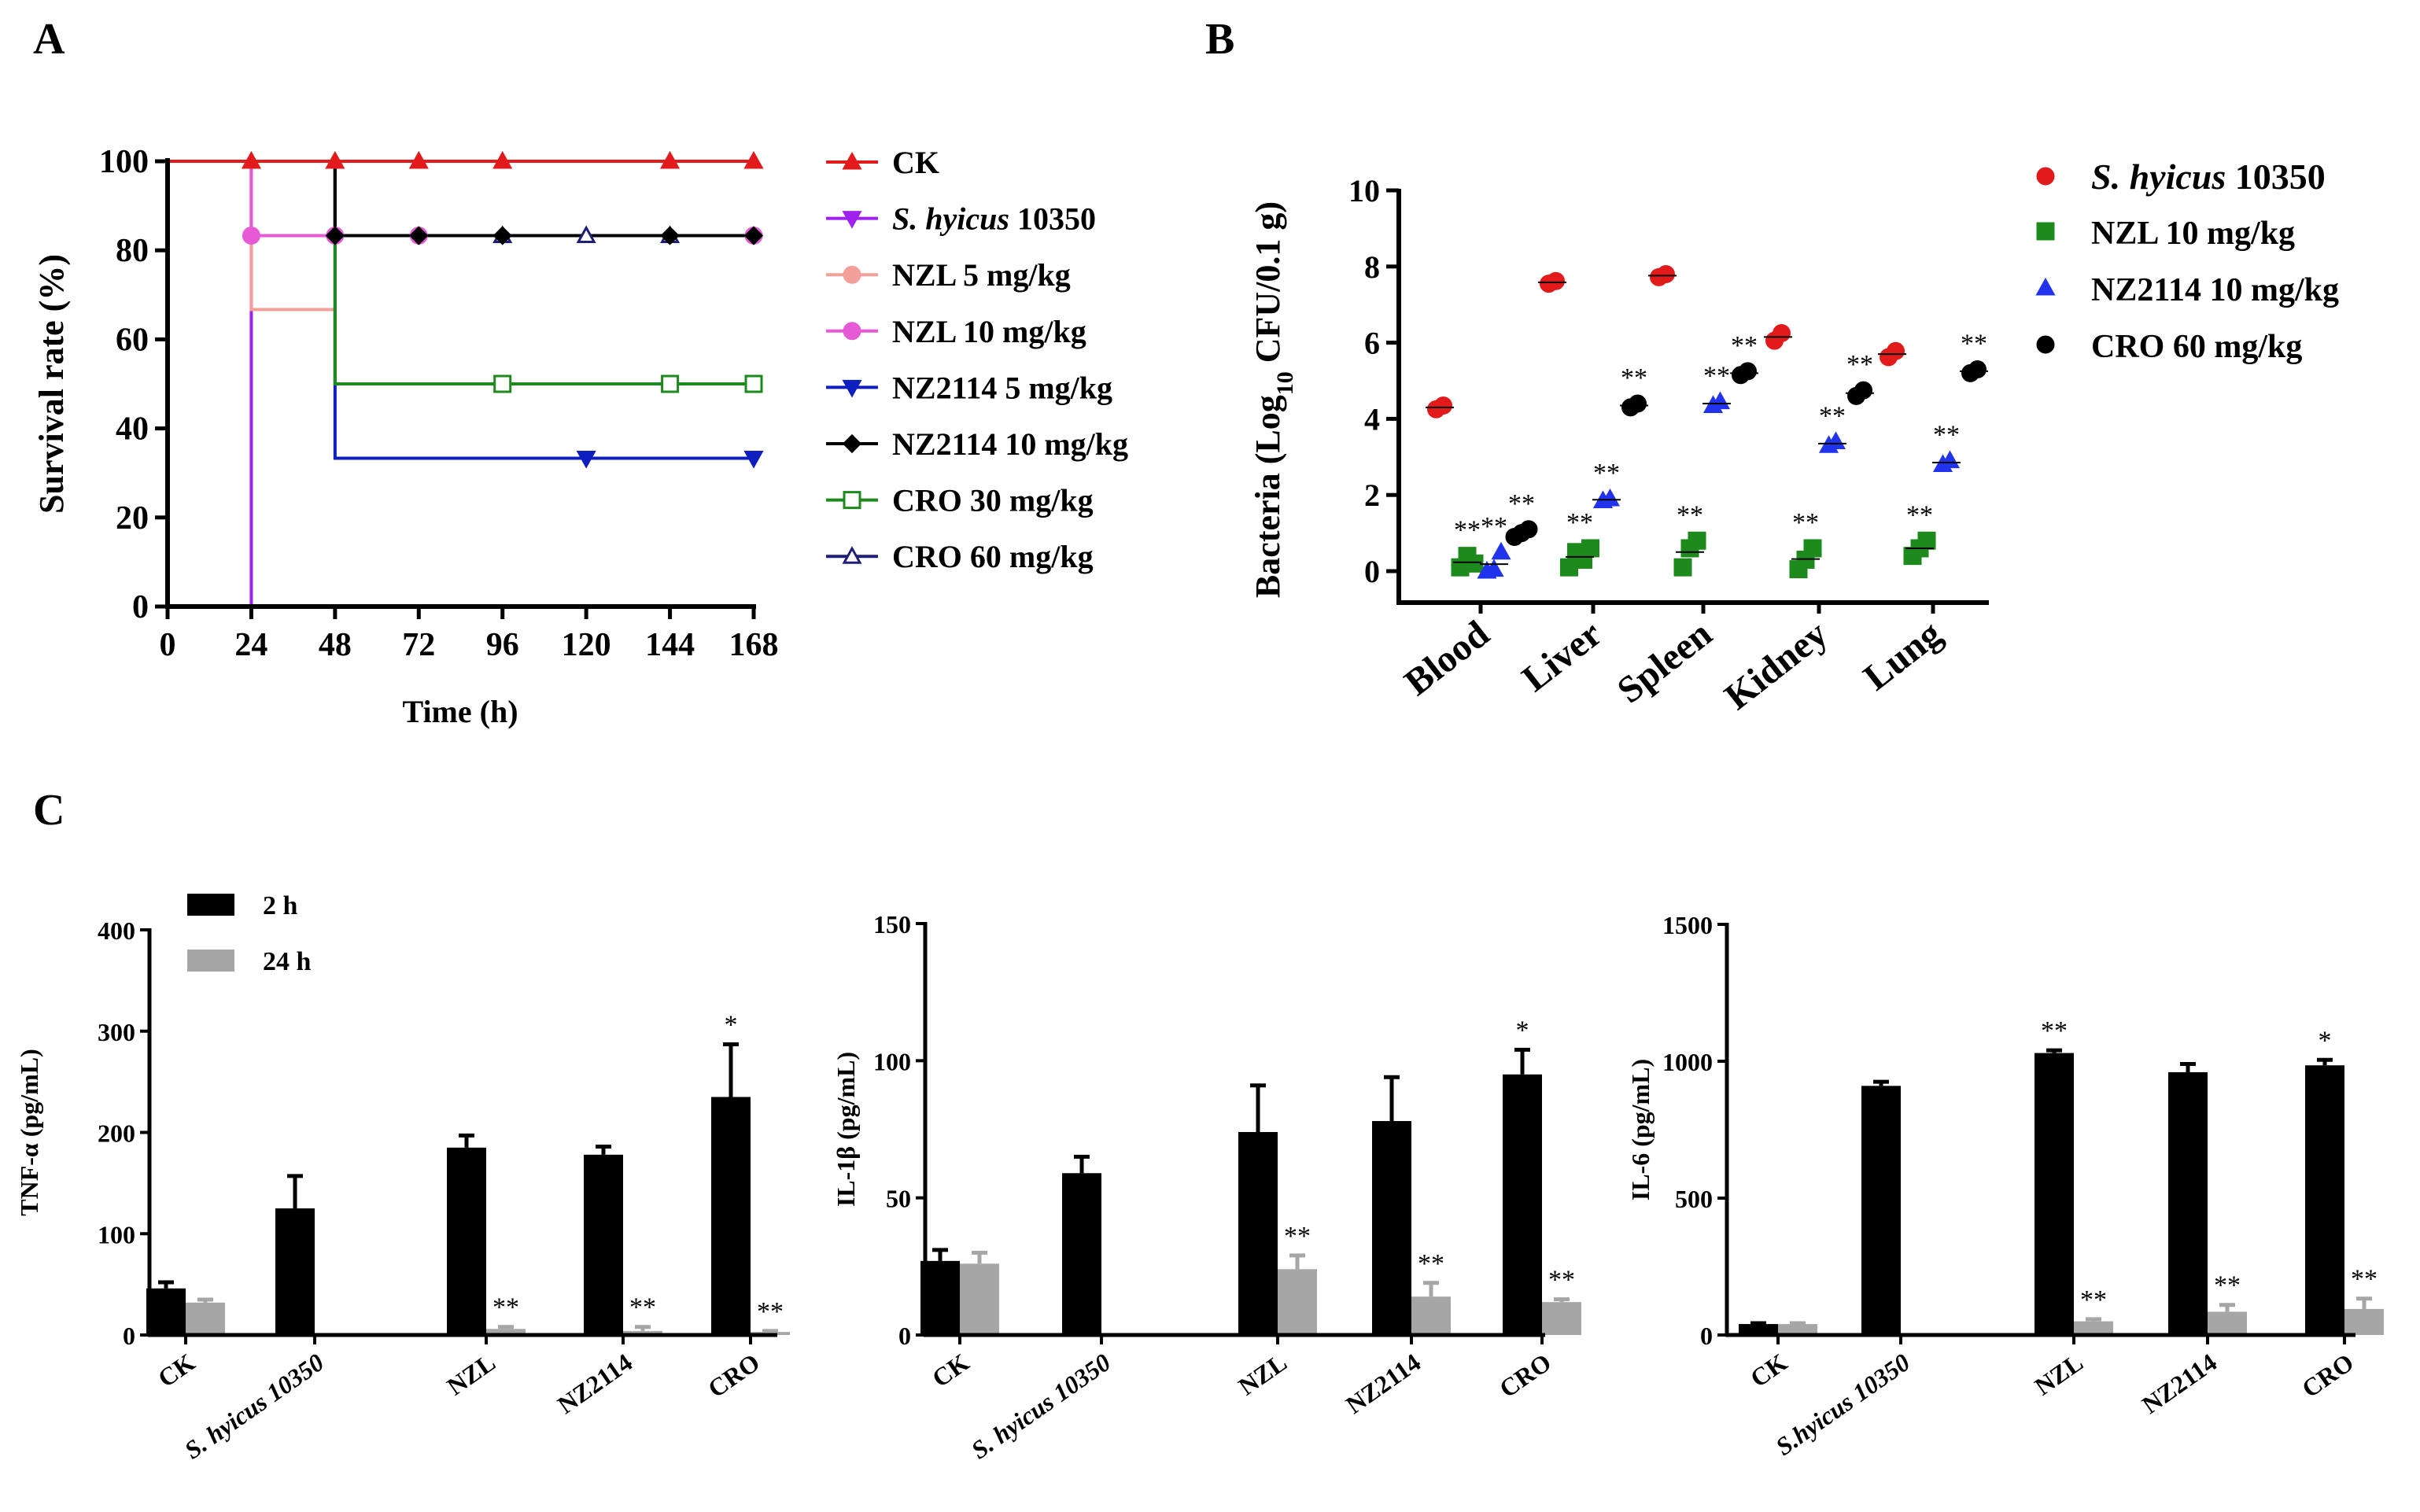  I want to click on y-axis-label-sub: 10, so click(1285, 383).